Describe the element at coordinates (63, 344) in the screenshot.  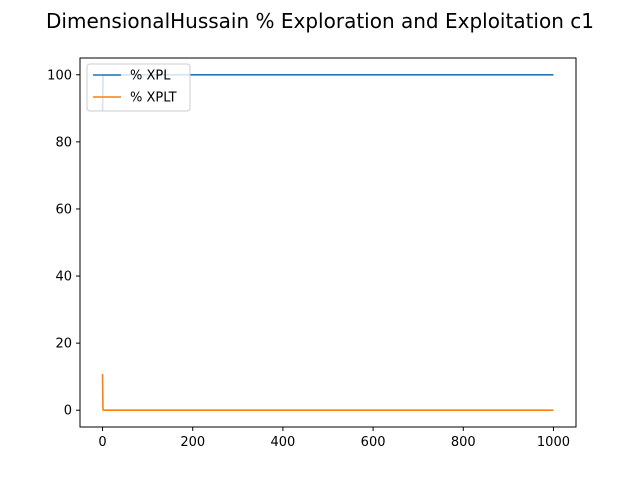
I see `y-tick-label: 20` at that location.